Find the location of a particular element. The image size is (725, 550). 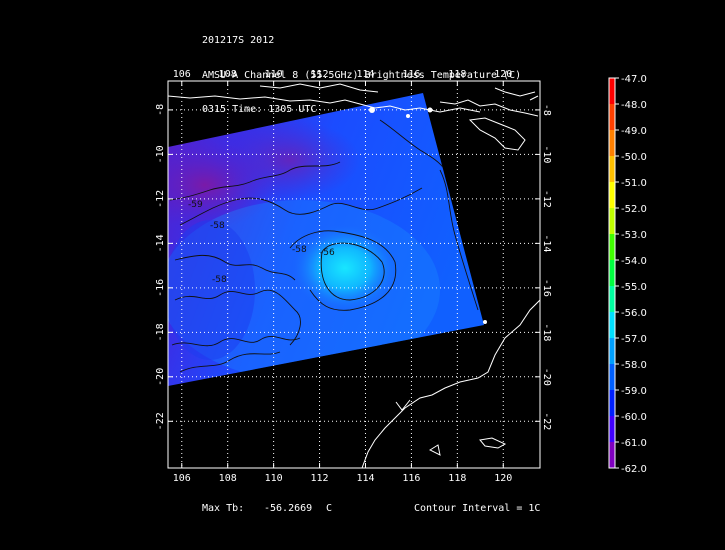

latitude-labels-right: -8 -10 -12 -14 -16 -18 -20 -22 is located at coordinates (546, 267).